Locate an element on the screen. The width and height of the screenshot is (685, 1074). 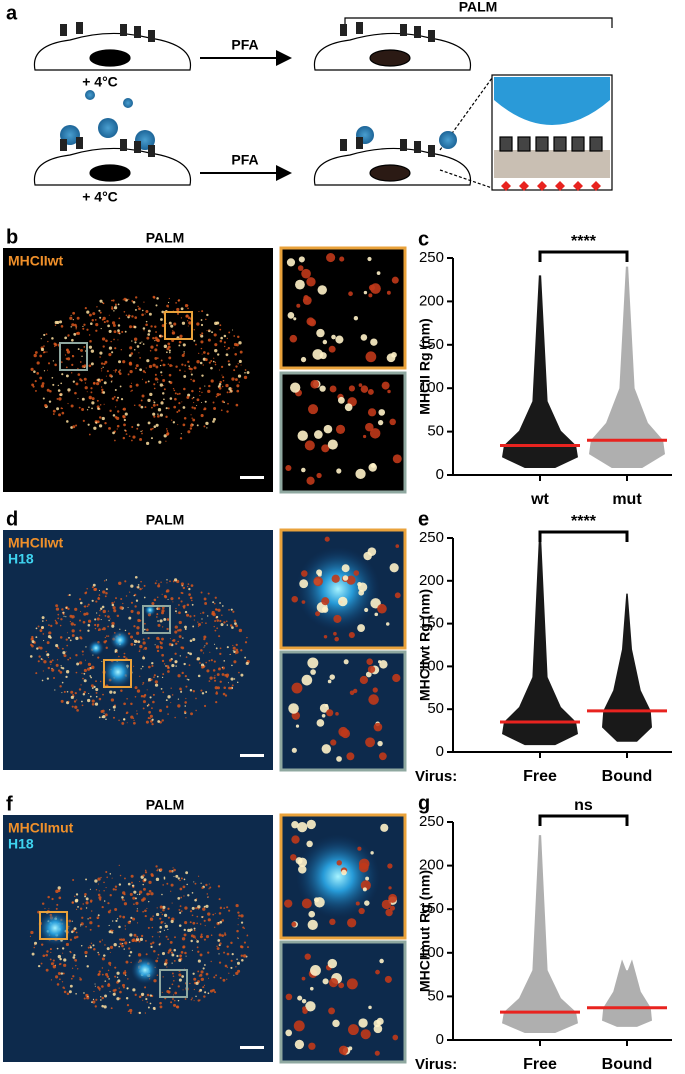
scale-bar is located at coordinates (252, 477).